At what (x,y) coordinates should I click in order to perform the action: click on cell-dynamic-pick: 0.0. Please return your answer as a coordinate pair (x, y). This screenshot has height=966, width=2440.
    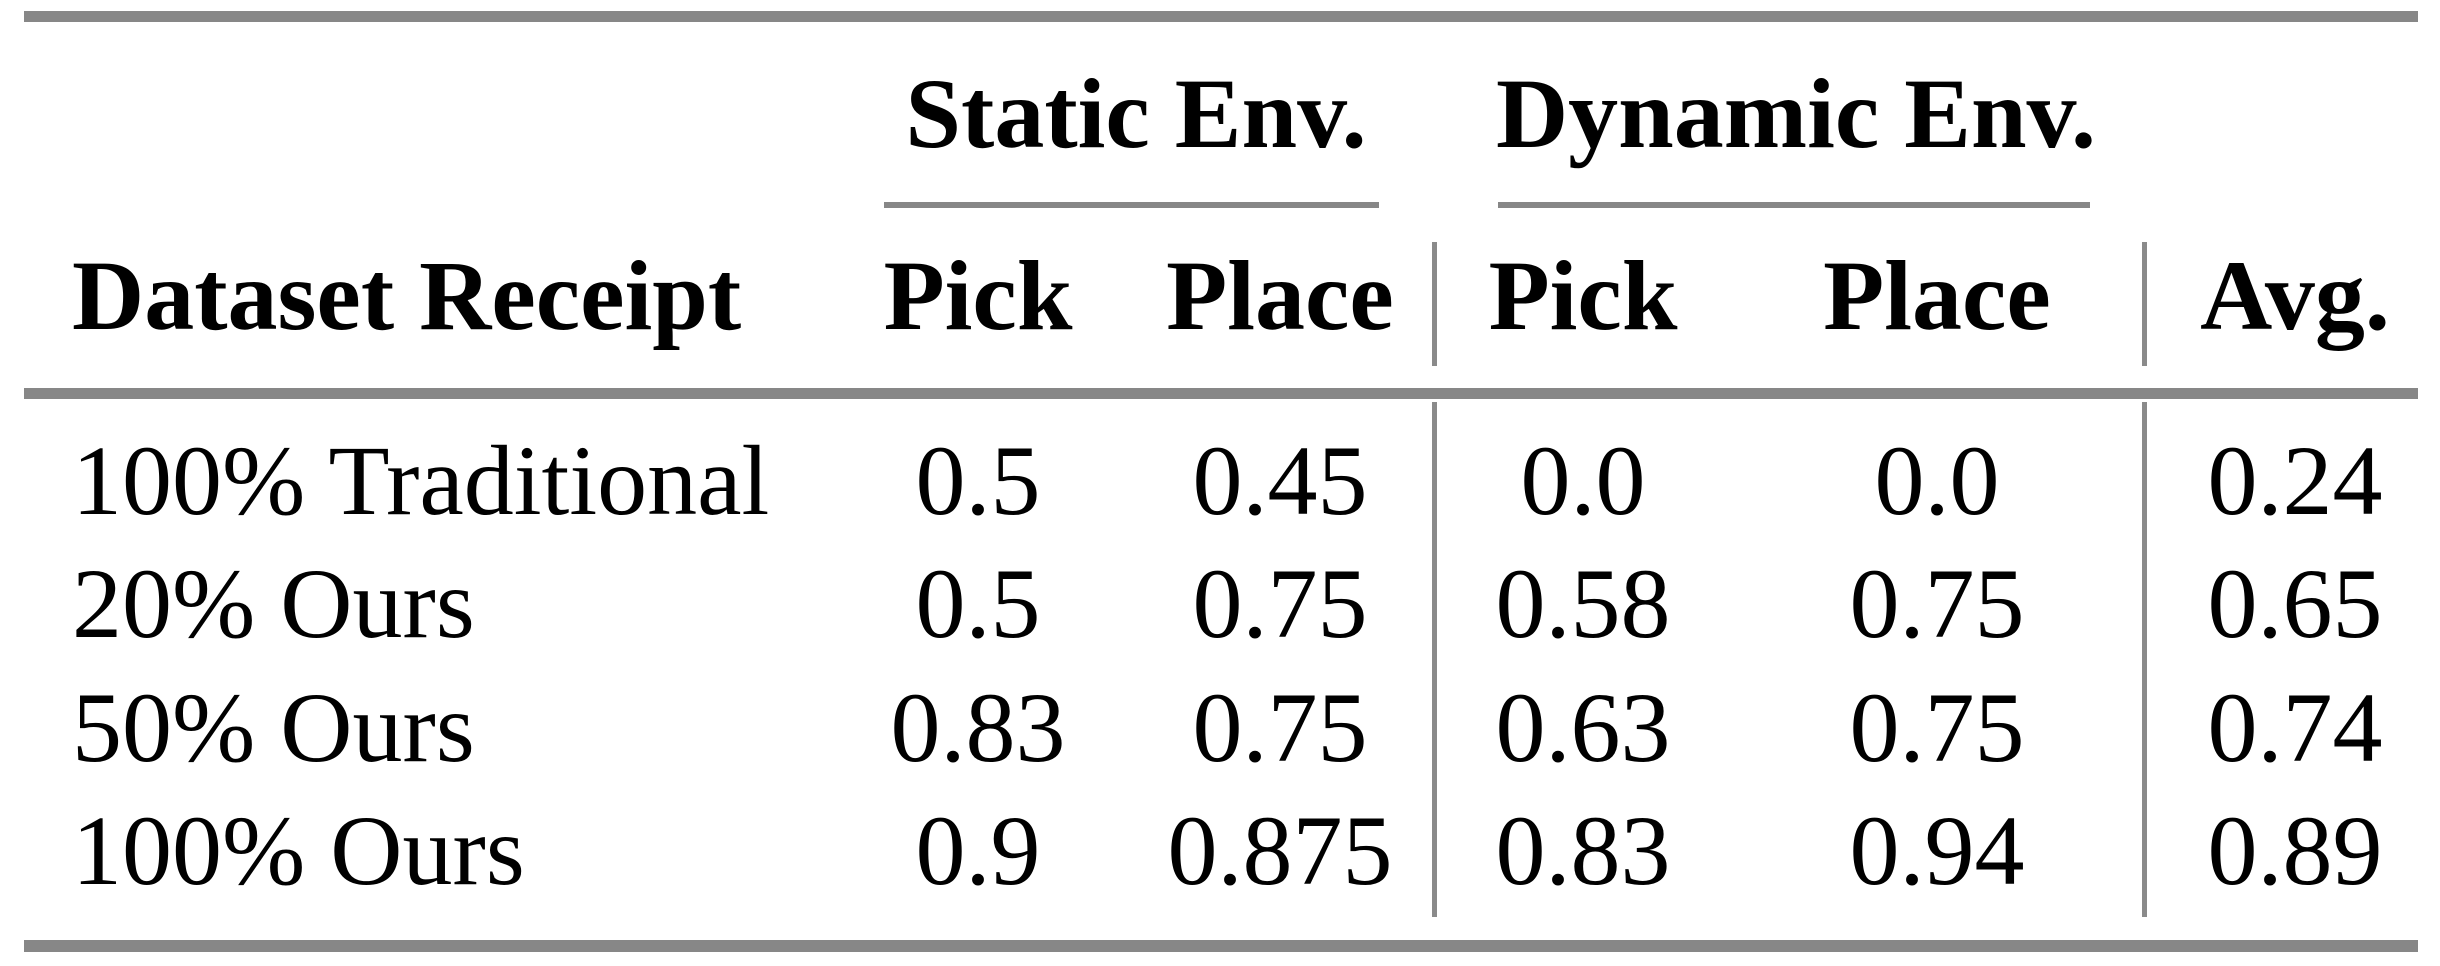
    Looking at the image, I should click on (1583, 480).